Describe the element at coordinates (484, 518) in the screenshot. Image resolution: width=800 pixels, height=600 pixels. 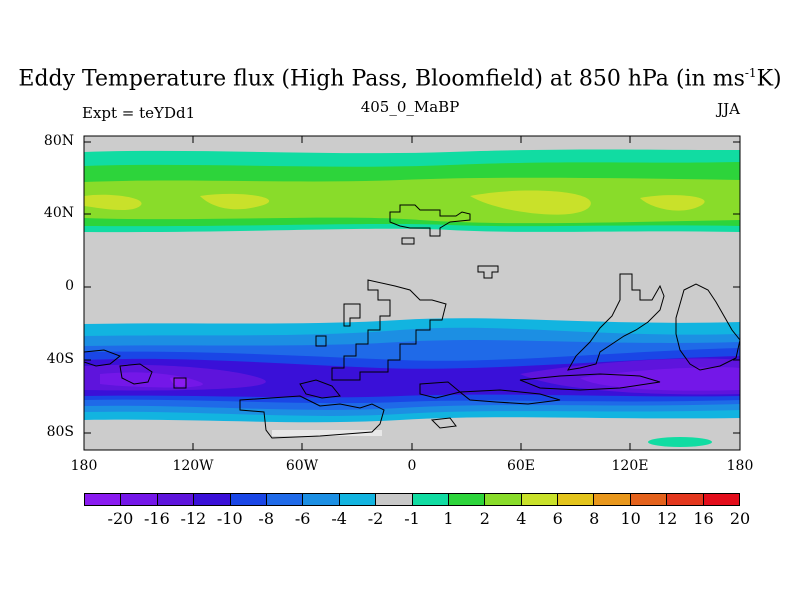
I see `colorbar-tick-label: 2` at that location.